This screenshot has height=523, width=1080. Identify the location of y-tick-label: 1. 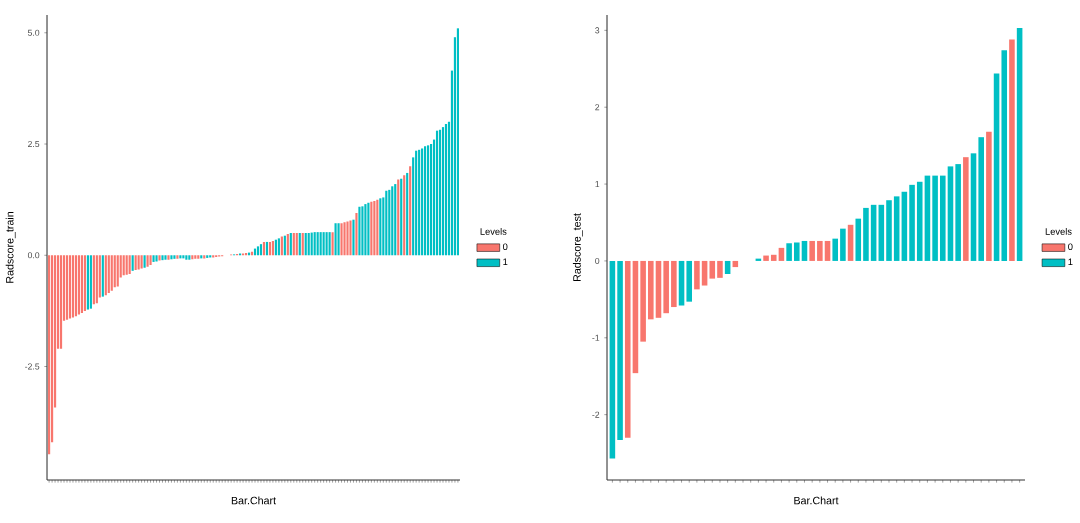
(597, 184).